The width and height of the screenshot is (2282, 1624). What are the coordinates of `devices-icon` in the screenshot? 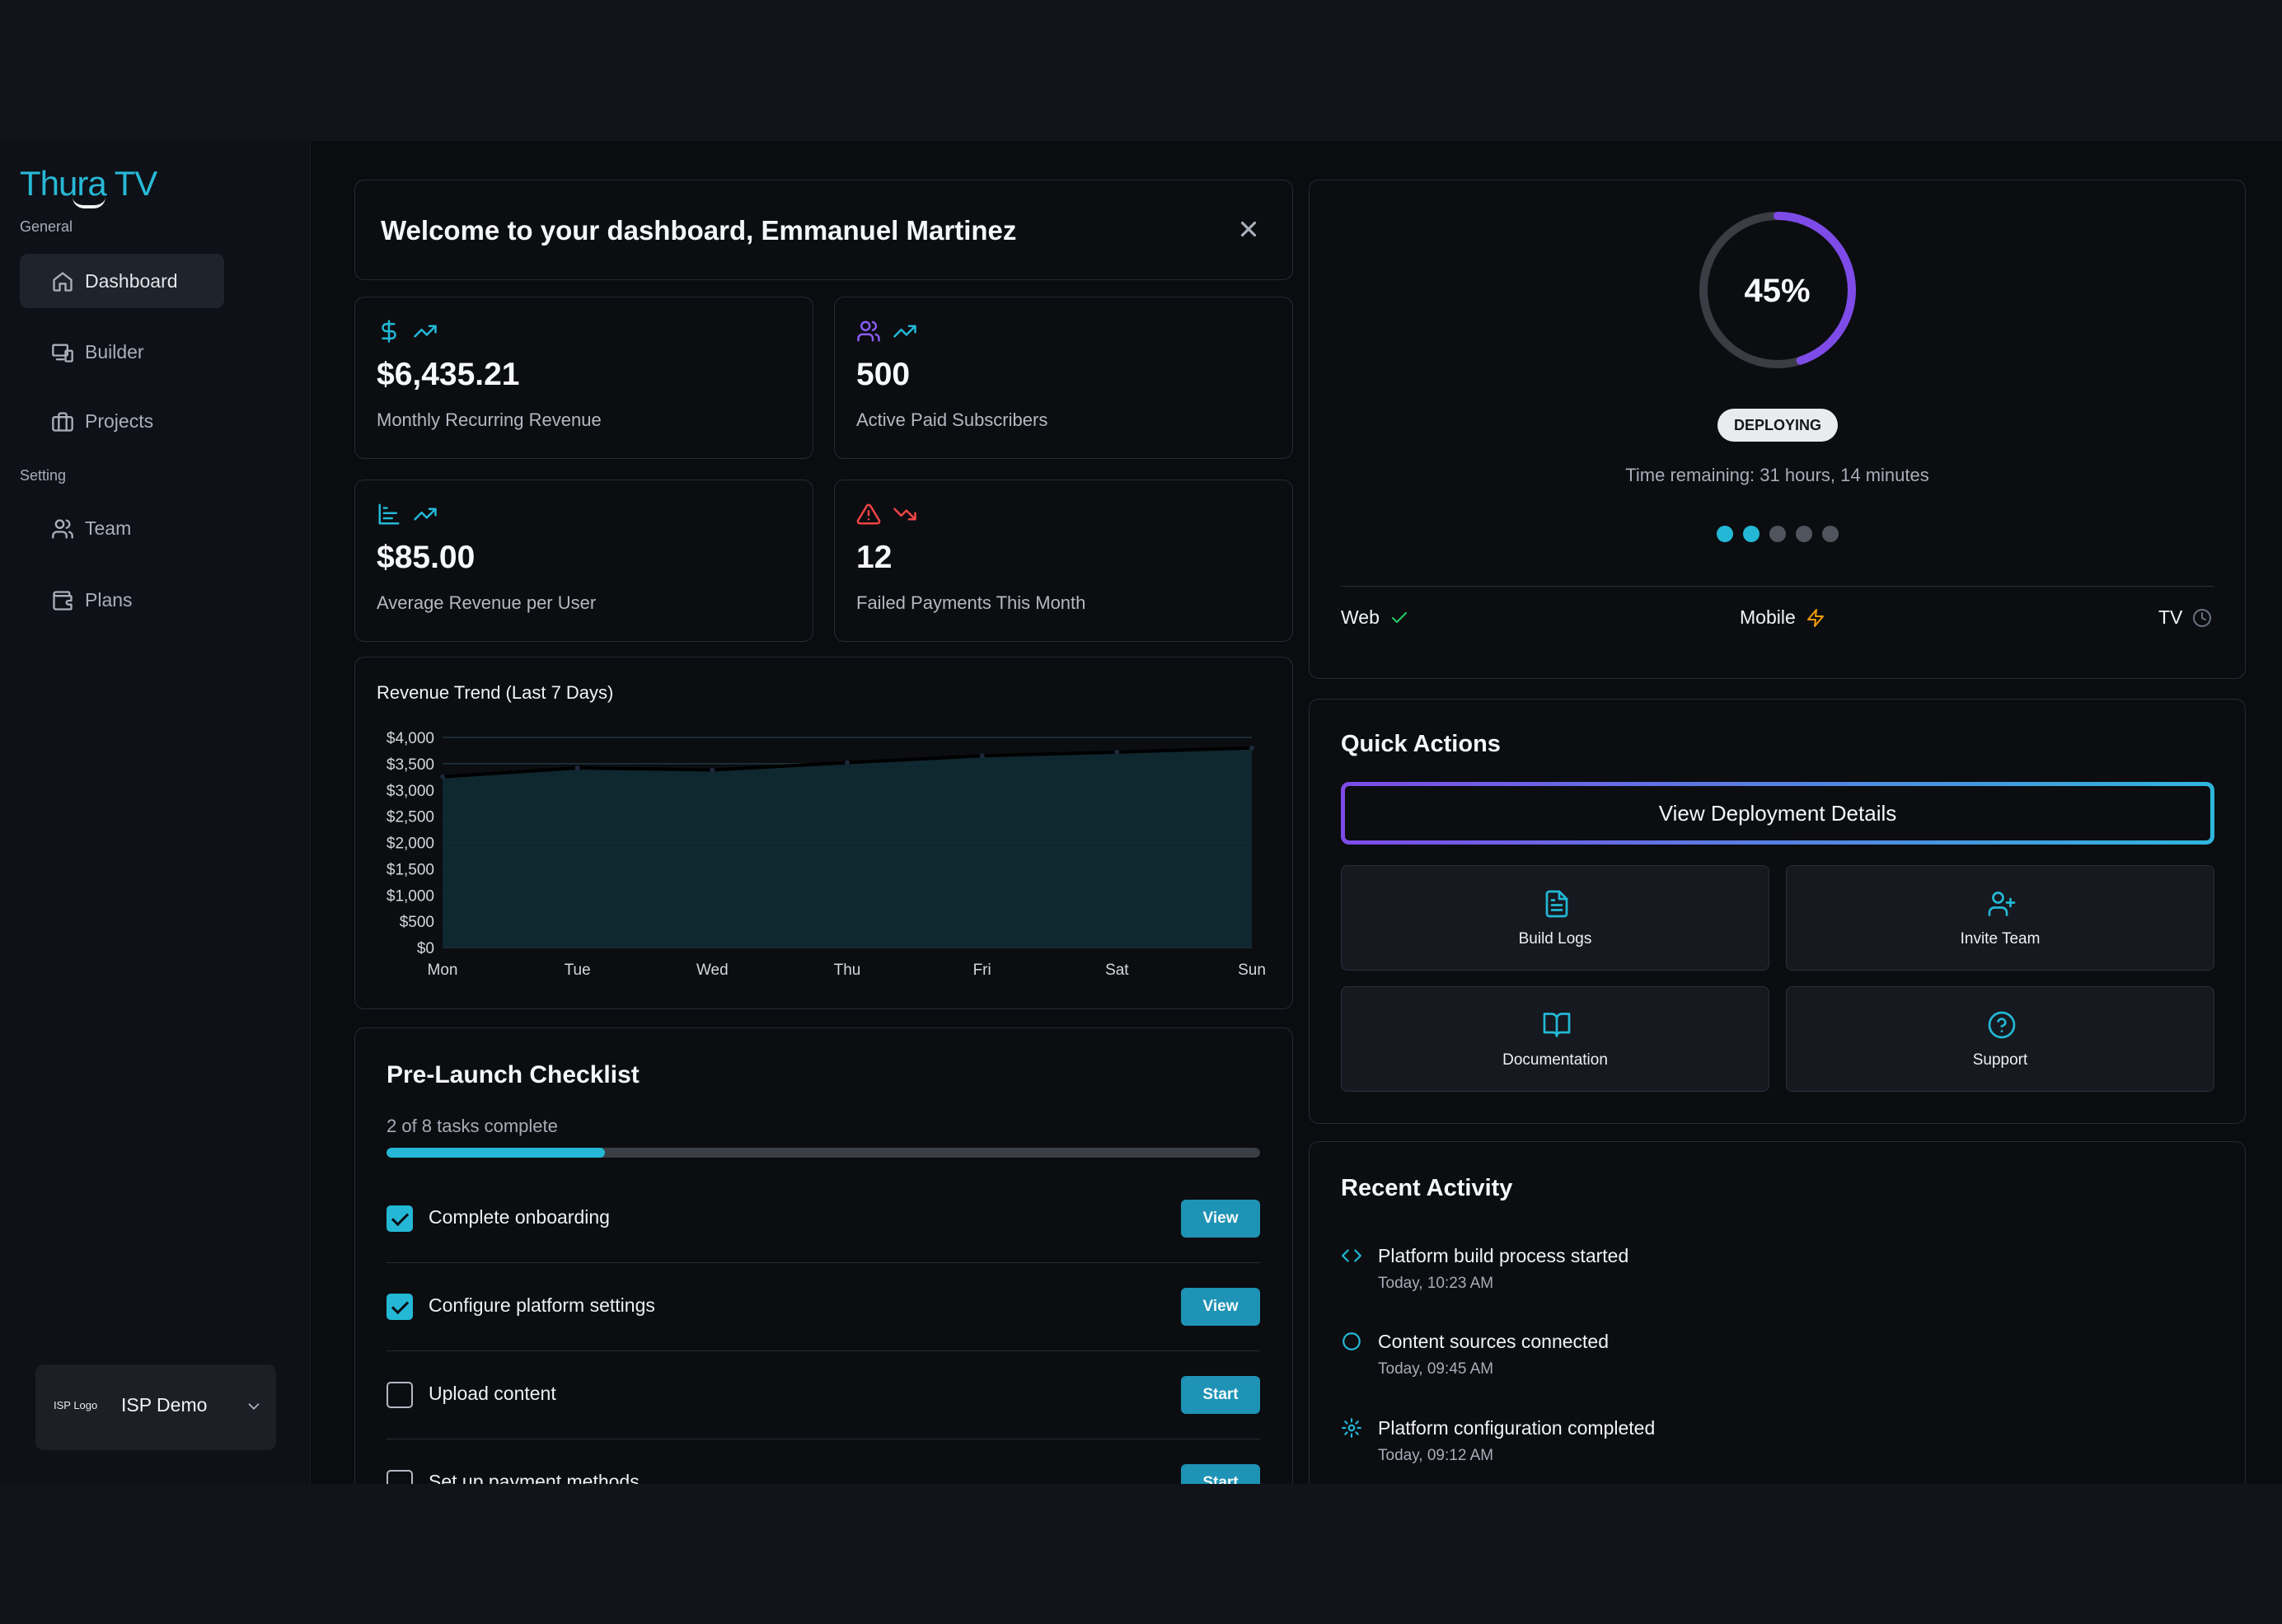 It's located at (63, 353).